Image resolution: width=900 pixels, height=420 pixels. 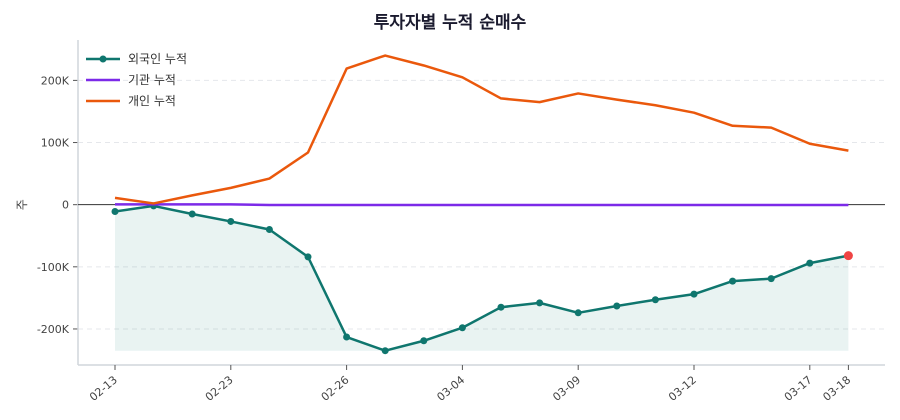 I want to click on y-tick-label: 200K, so click(x=55, y=80).